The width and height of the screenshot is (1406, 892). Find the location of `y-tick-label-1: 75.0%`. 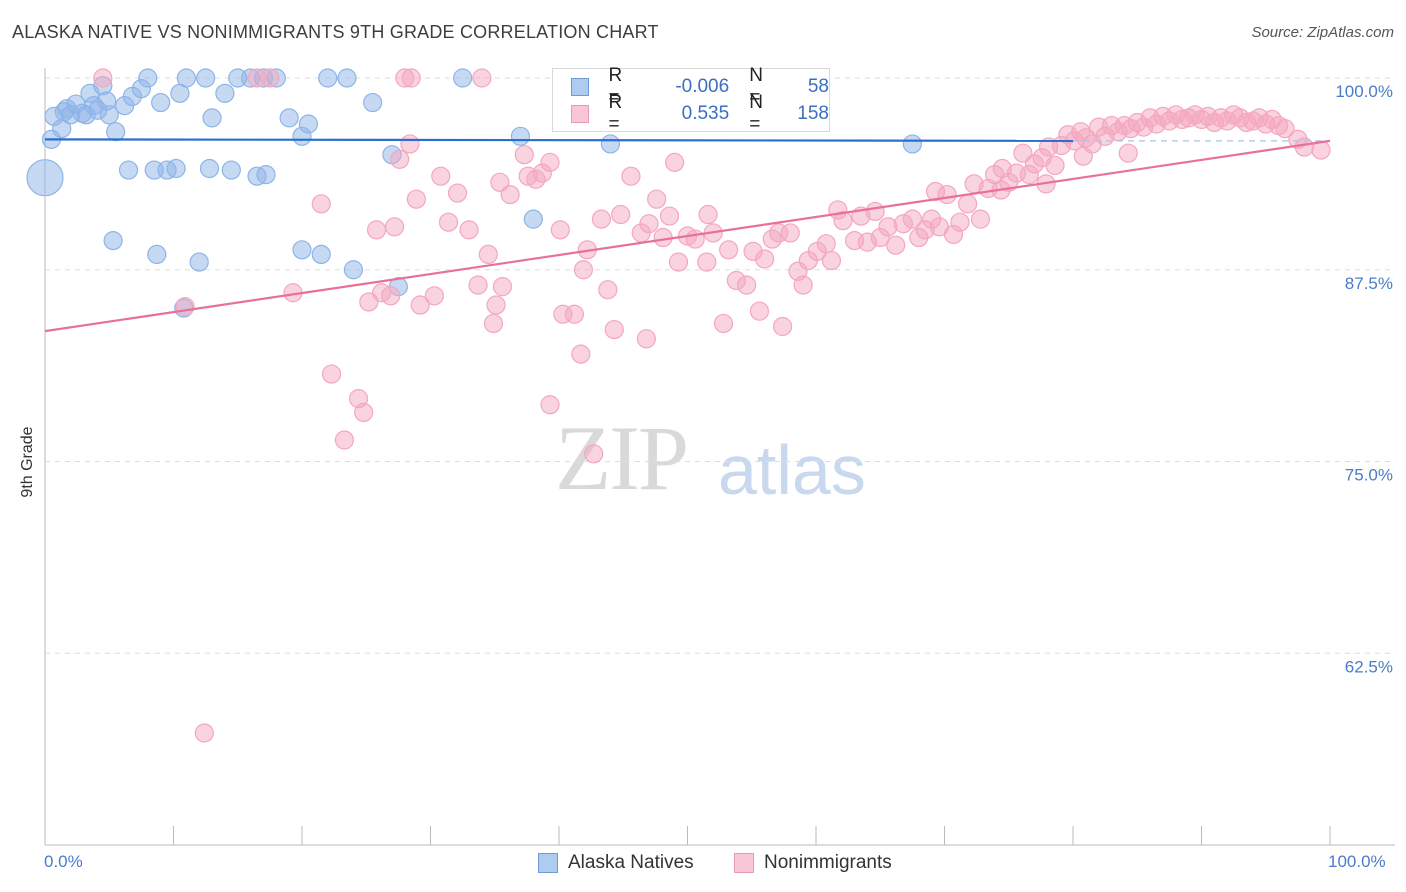

y-tick-label-1: 75.0% is located at coordinates (1369, 475).